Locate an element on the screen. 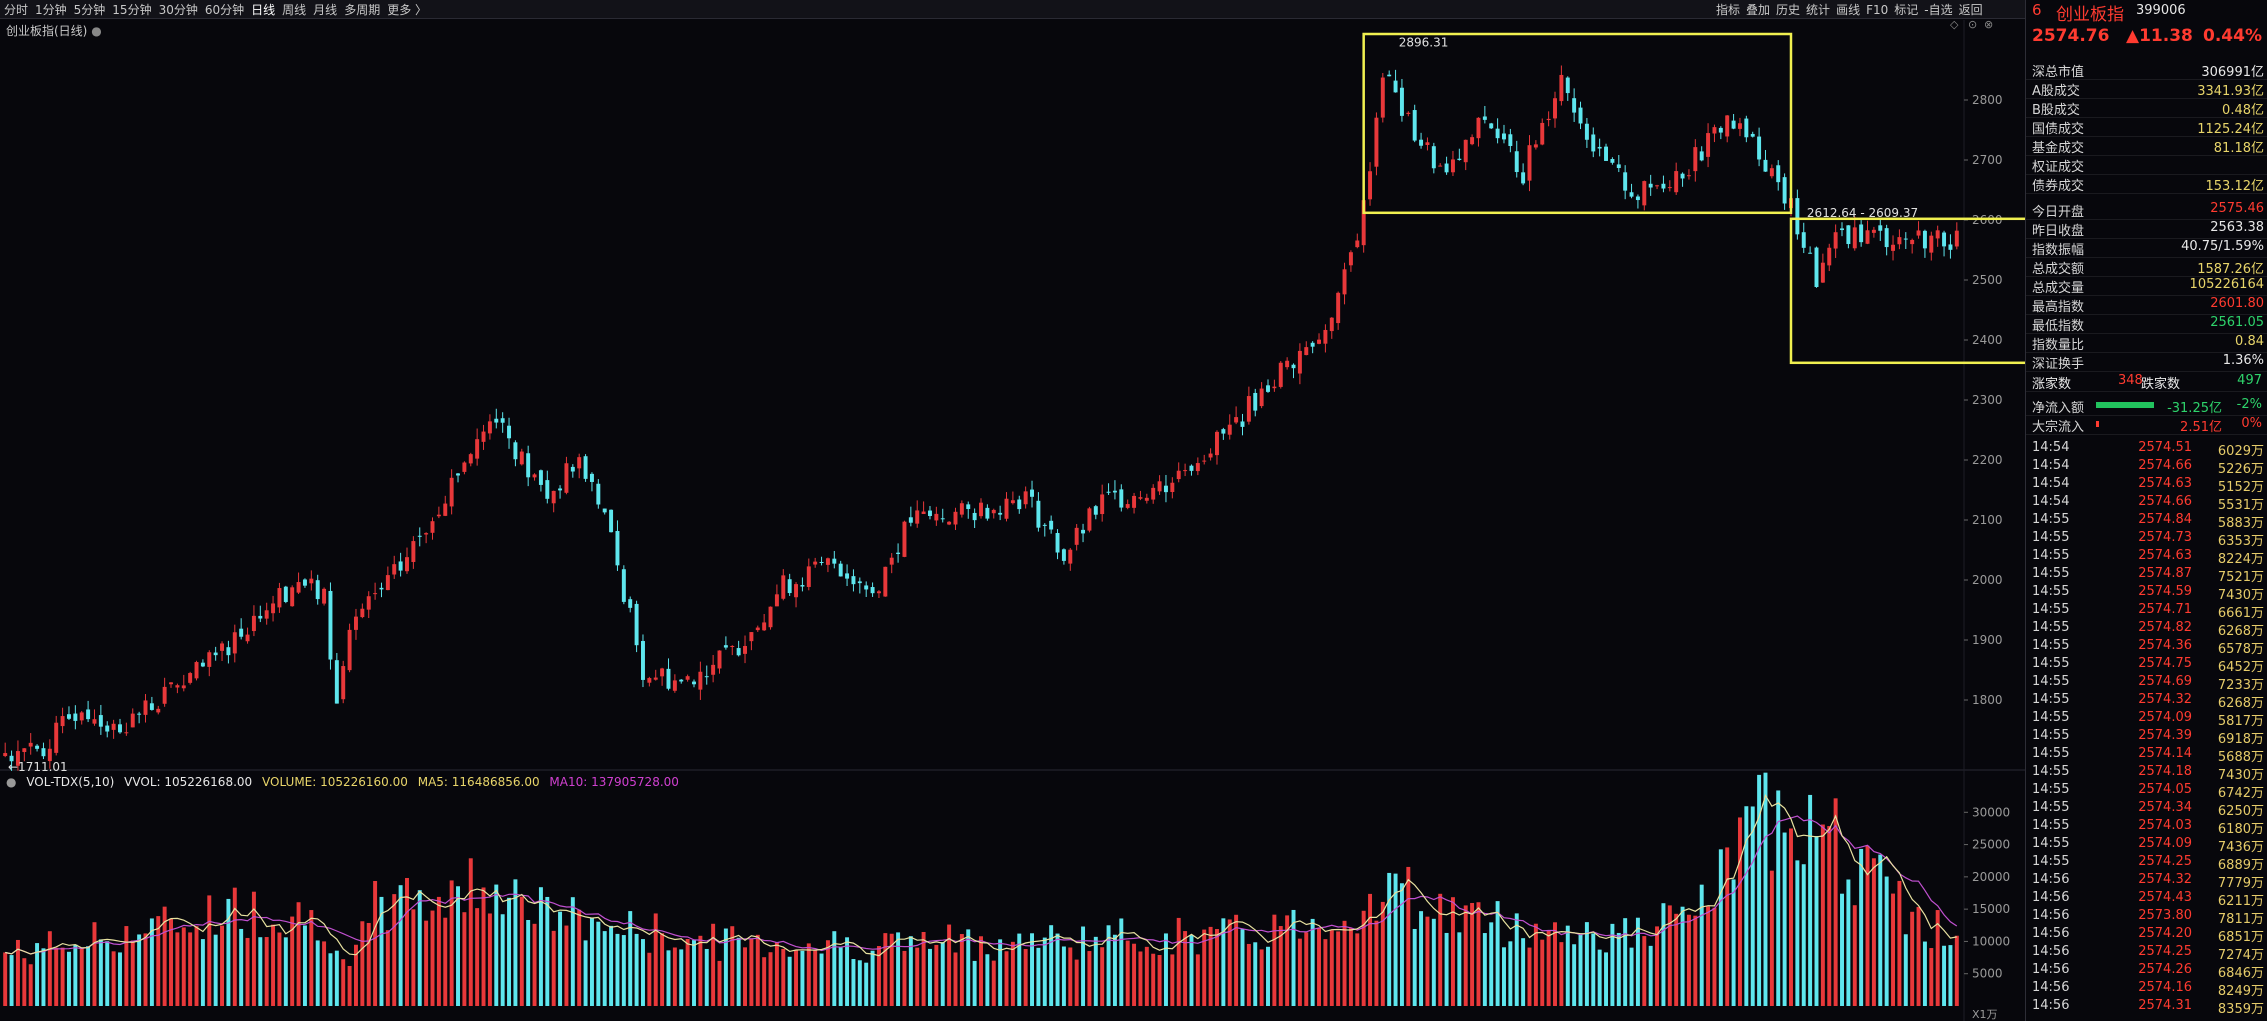  period-8: 月线 is located at coordinates (325, 10).